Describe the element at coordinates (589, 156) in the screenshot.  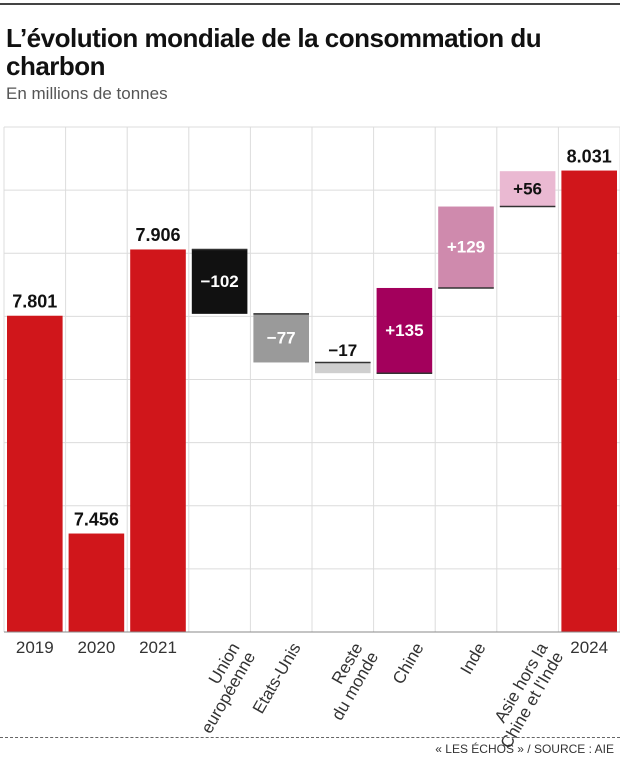
I see `data-label: 8.031` at that location.